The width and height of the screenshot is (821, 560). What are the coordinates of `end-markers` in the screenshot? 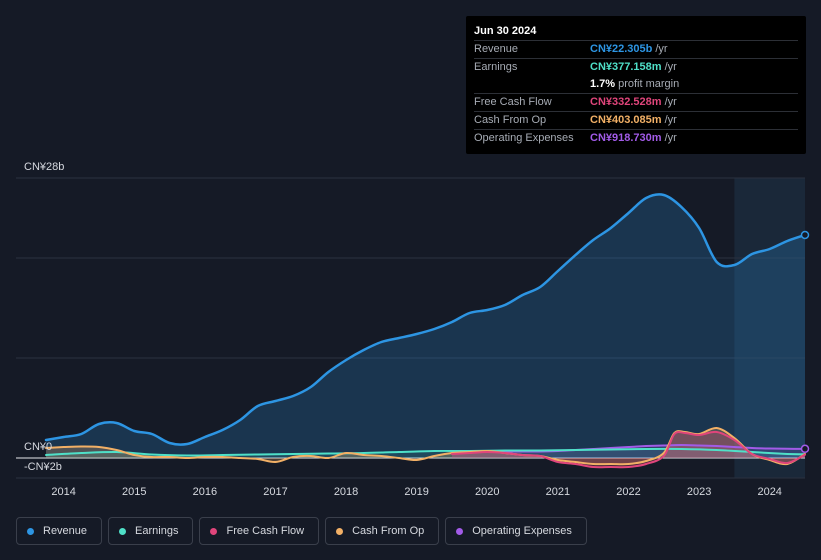 It's located at (805, 342).